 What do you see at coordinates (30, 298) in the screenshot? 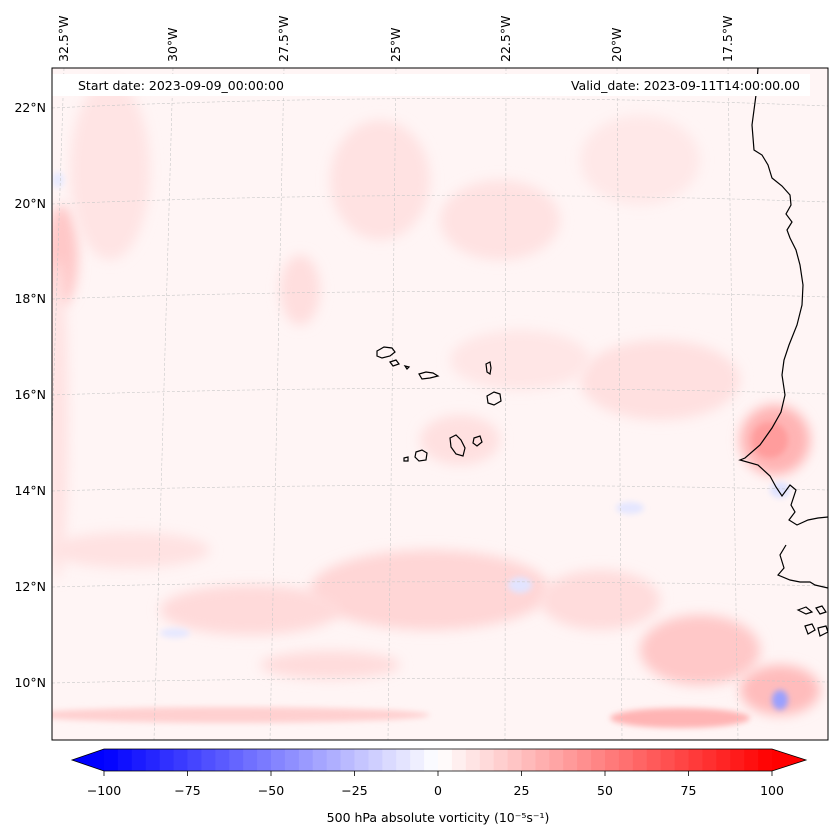
I see `lat-label: 18°N` at bounding box center [30, 298].